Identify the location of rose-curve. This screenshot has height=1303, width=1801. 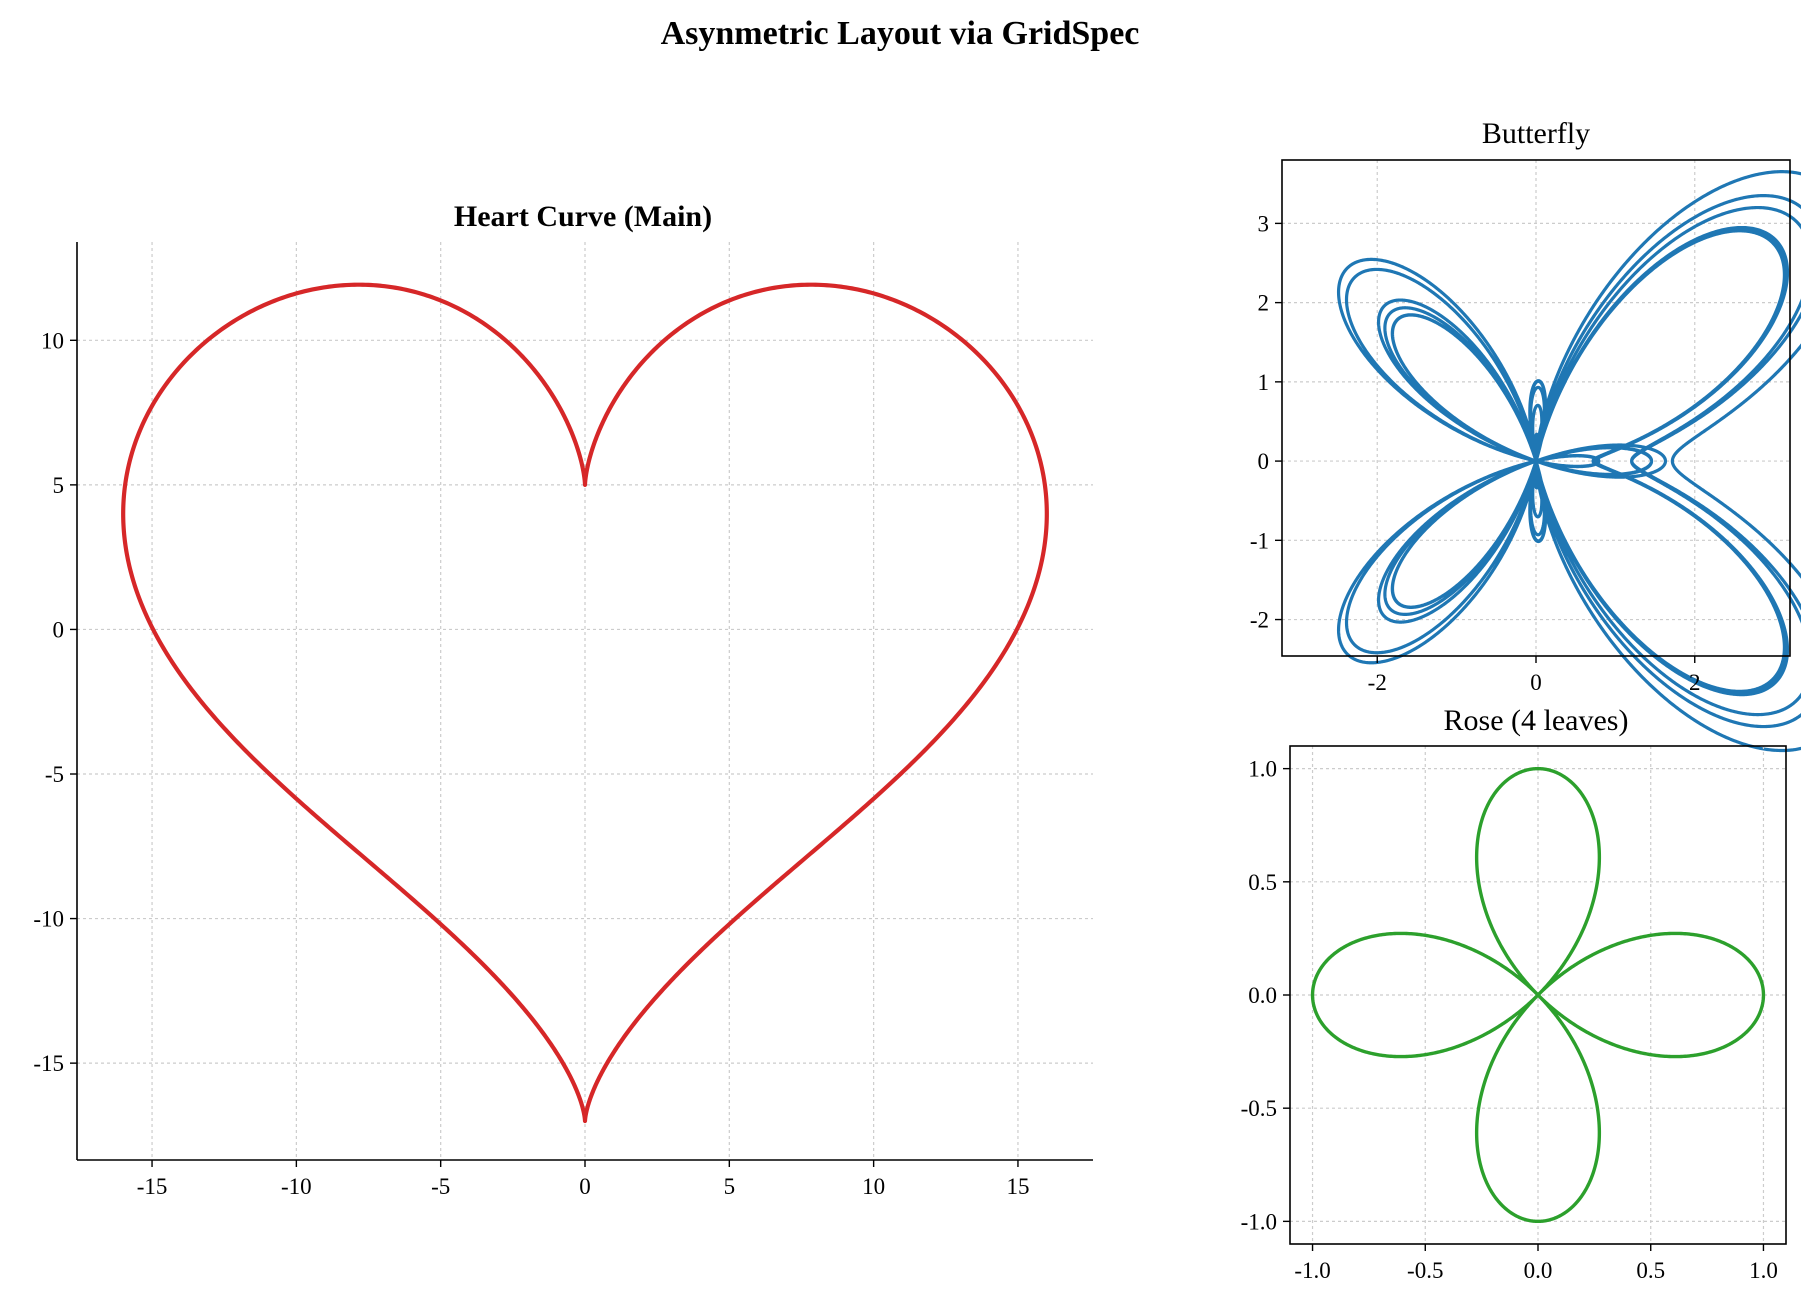
(1538, 995).